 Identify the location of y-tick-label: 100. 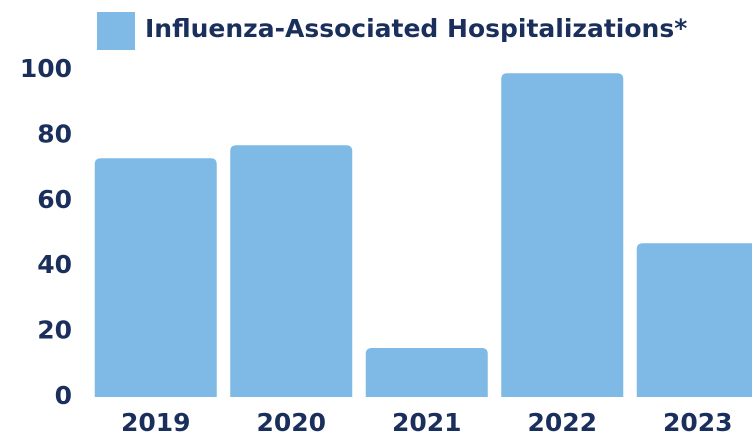
(46, 68).